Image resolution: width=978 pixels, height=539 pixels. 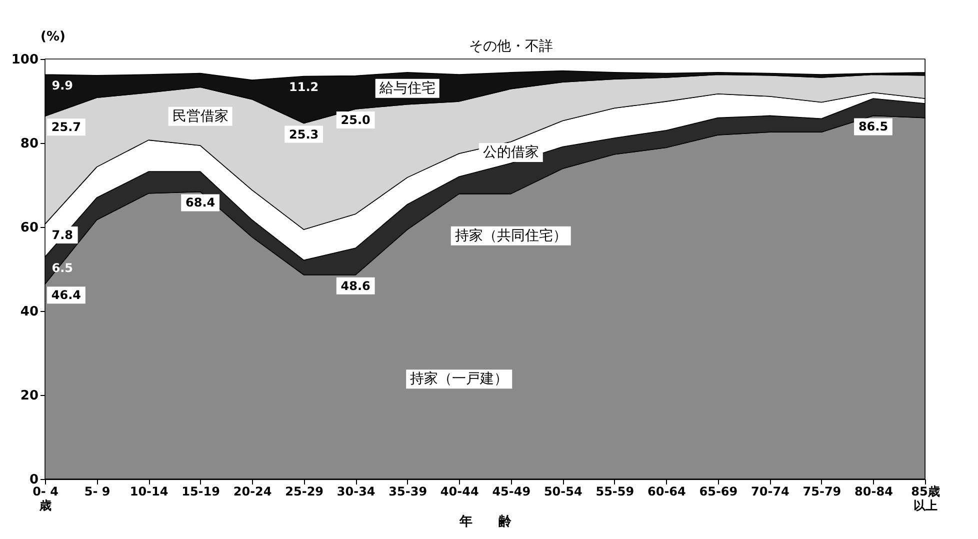 I want to click on data-label: 46.4, so click(x=66, y=295).